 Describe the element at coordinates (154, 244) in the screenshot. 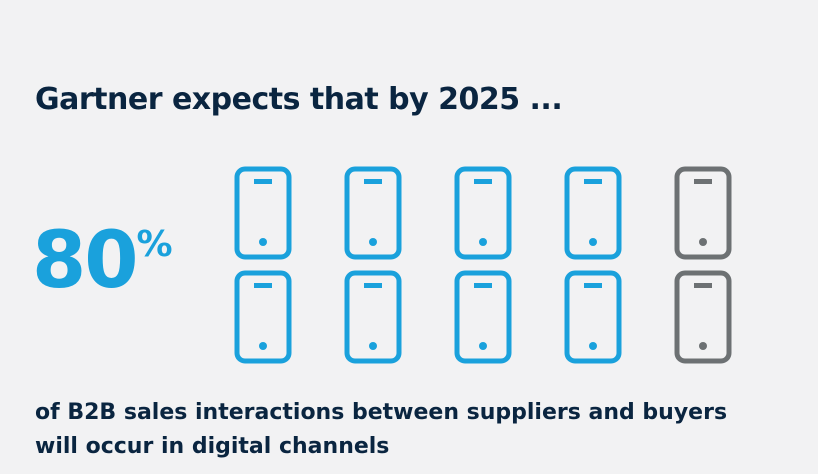

I see `stat-unit: %` at that location.